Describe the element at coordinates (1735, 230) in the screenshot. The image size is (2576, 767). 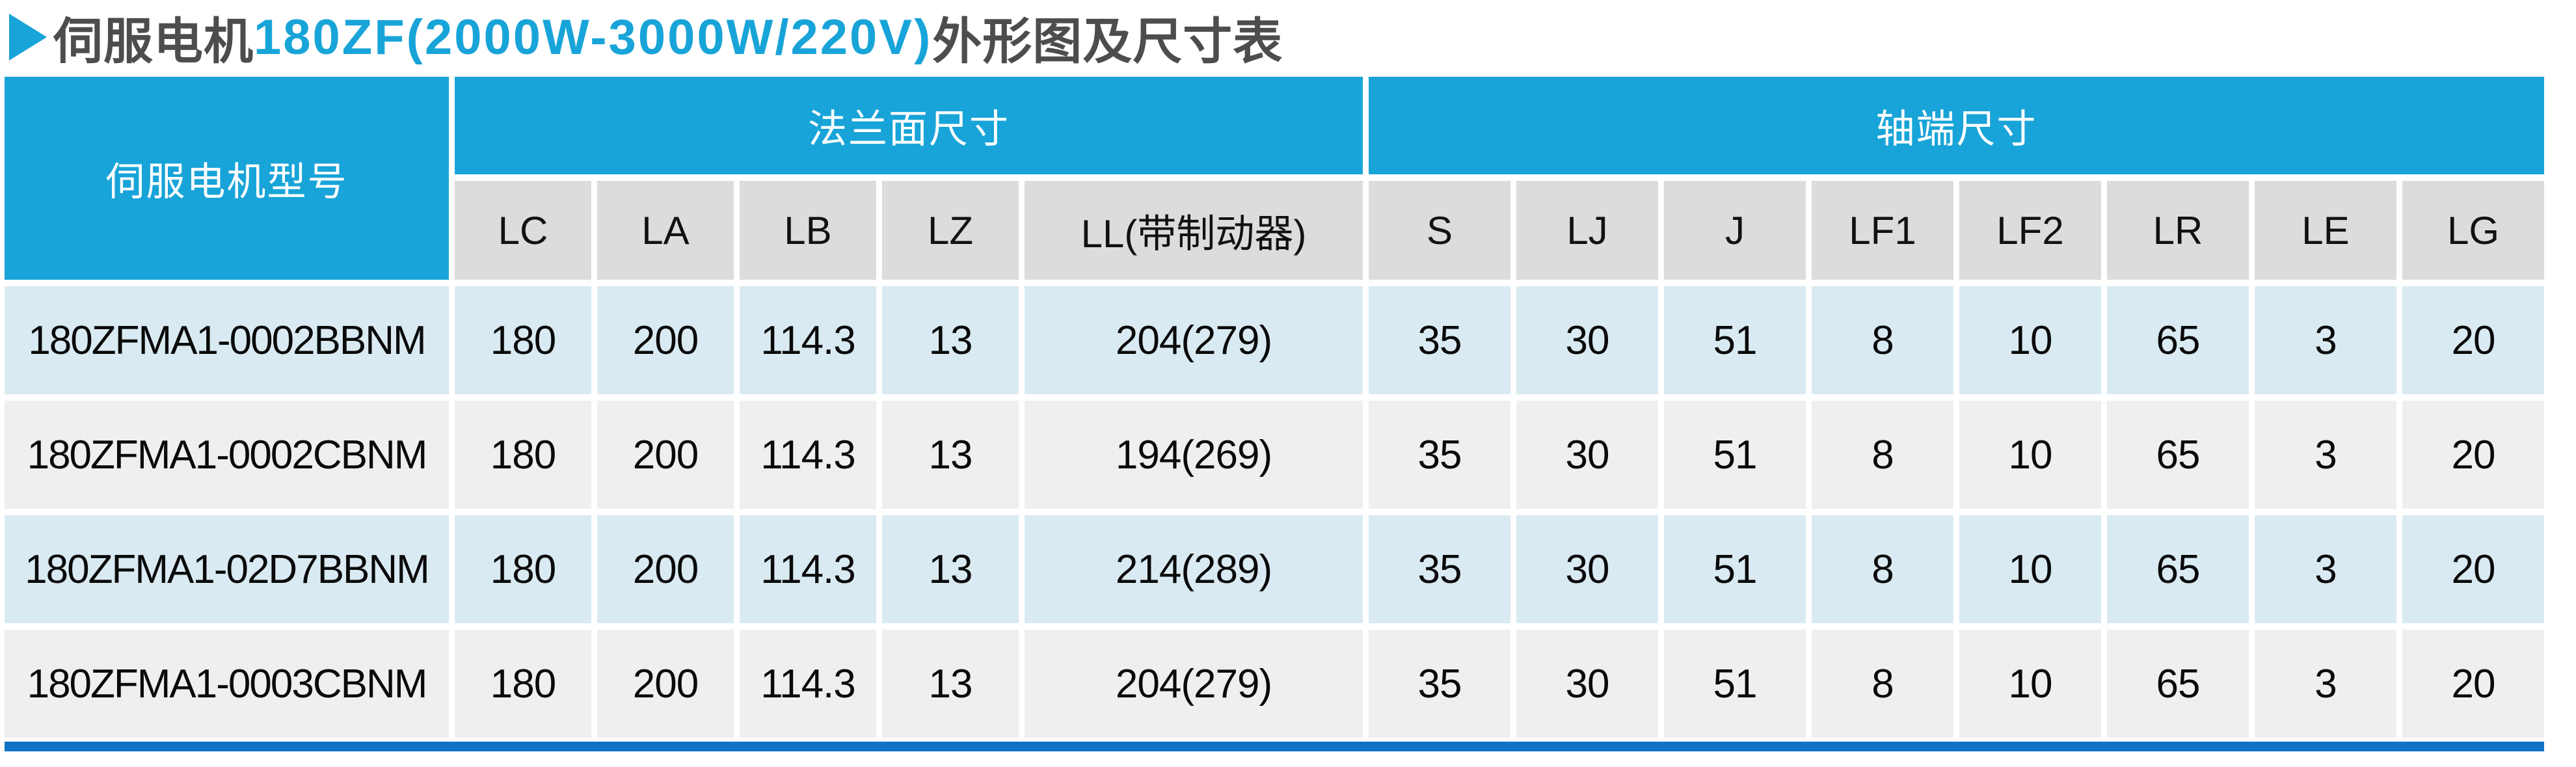
I see `column-header-j: J` at that location.